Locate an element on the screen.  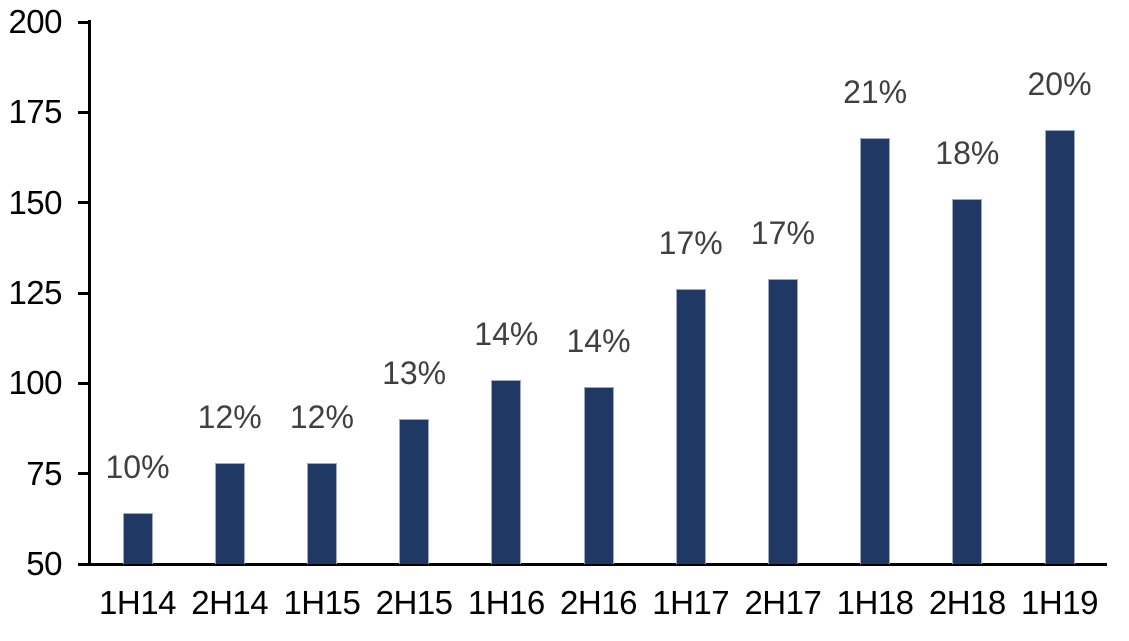
y-tick-label: 125 is located at coordinates (35, 292).